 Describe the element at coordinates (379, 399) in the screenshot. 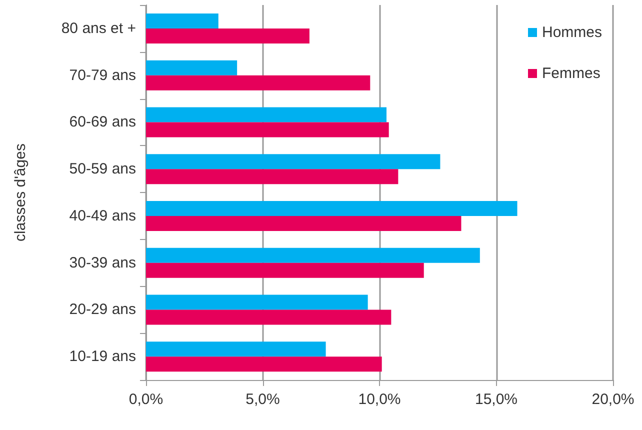

I see `x-tick-label: 10,0%` at that location.